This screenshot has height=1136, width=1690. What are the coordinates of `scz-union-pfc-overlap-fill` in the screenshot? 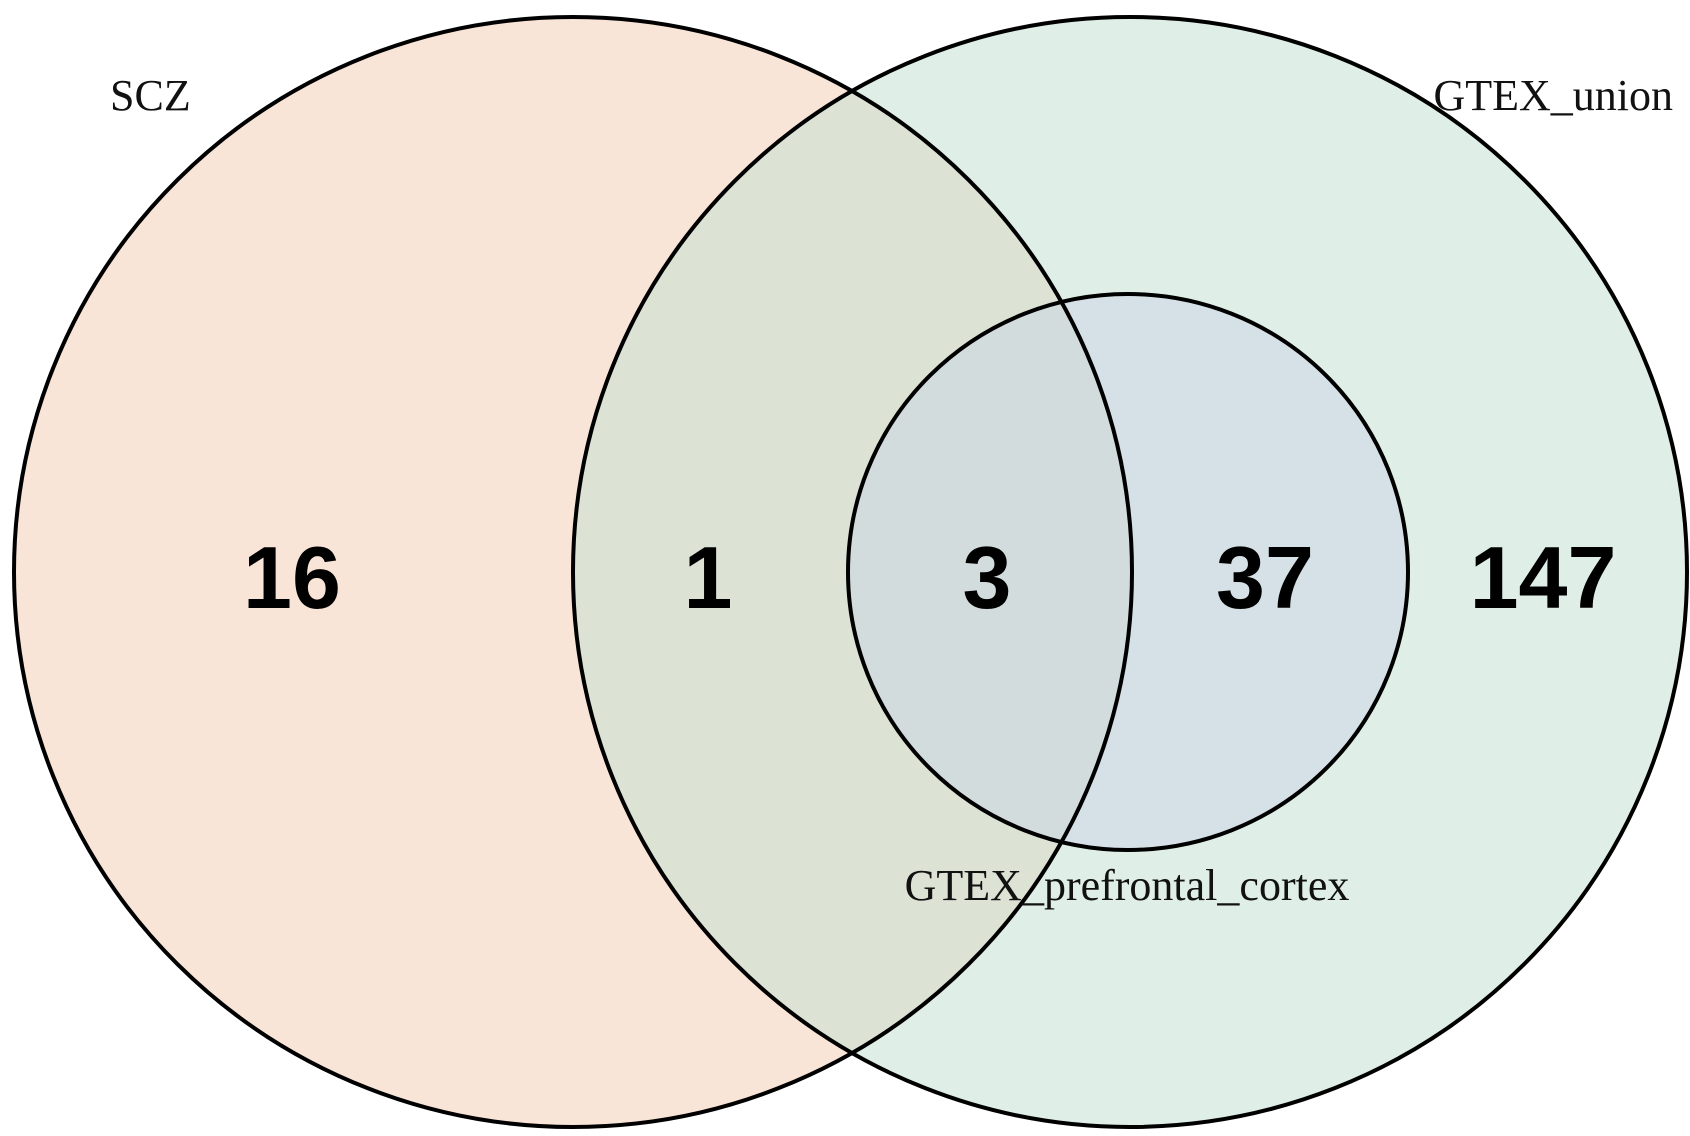 It's located at (990, 572).